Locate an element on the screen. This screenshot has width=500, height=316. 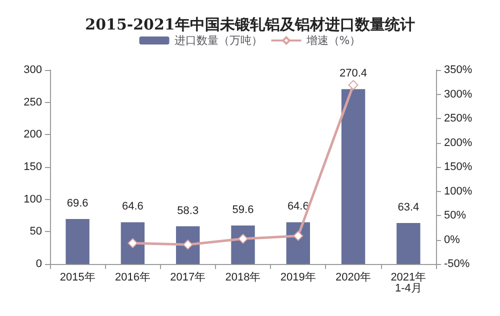
data-label: 58.3 is located at coordinates (188, 210).